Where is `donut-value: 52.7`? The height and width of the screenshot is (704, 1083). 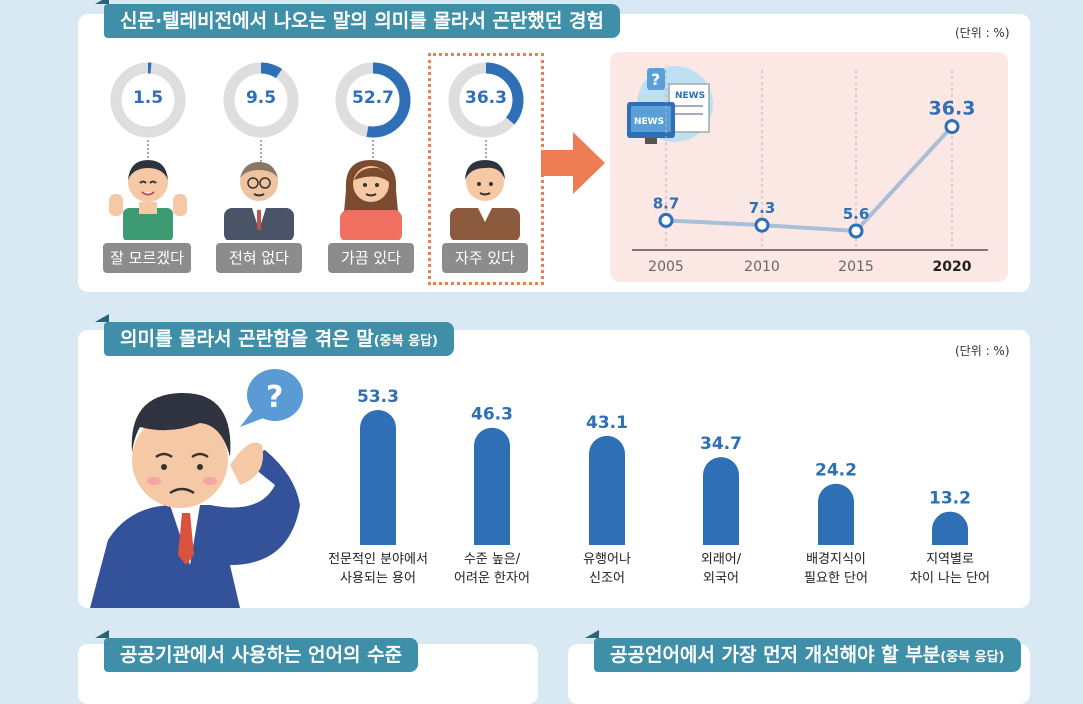 donut-value: 52.7 is located at coordinates (373, 98).